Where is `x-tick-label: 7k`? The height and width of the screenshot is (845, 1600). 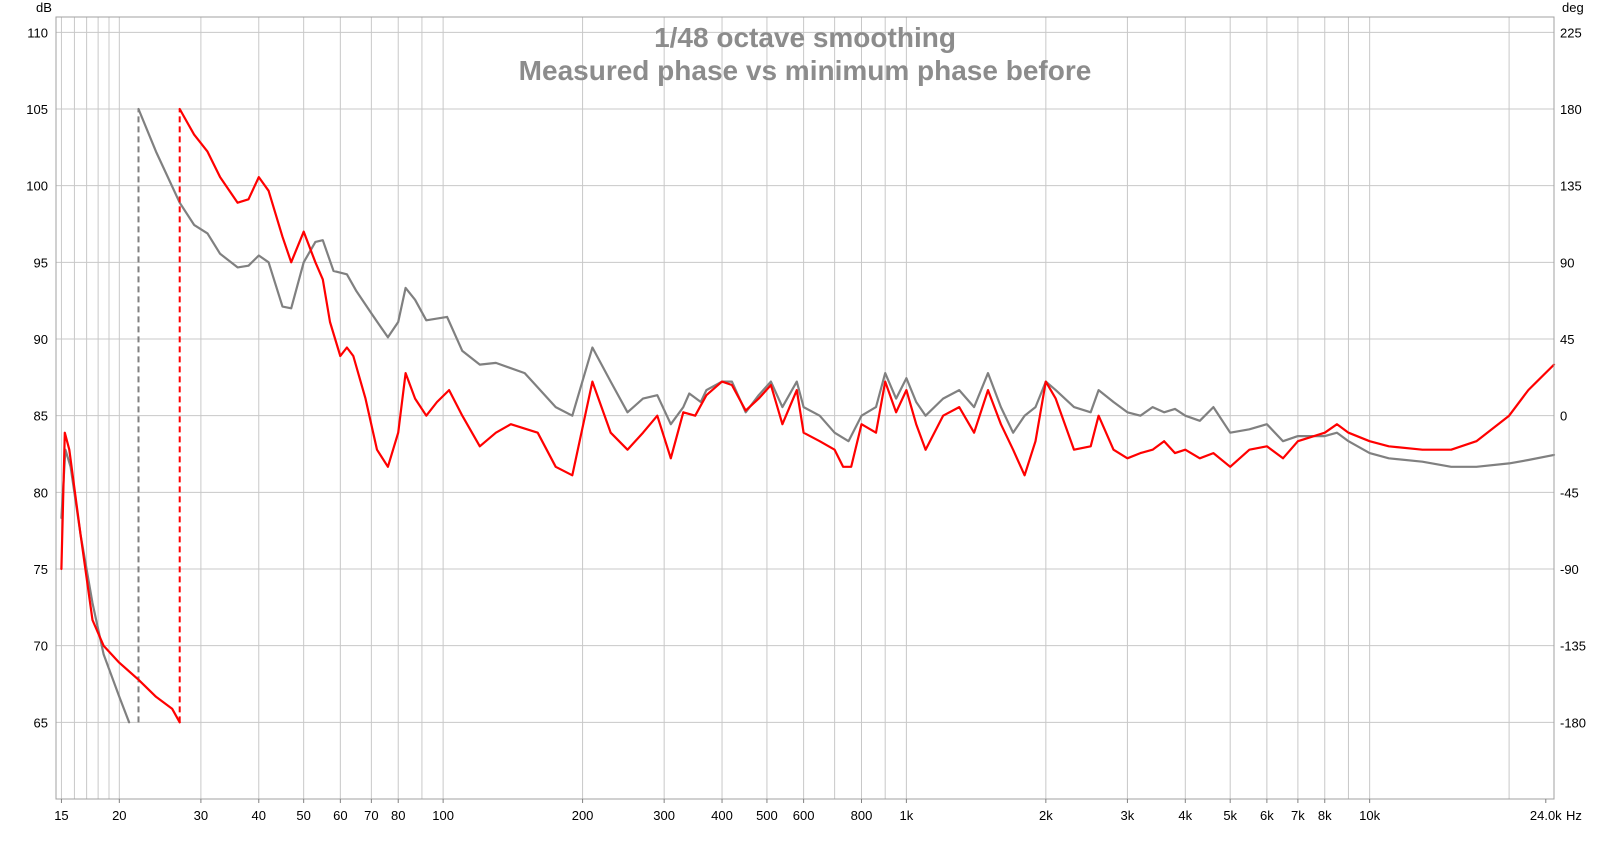
x-tick-label: 7k is located at coordinates (1298, 815).